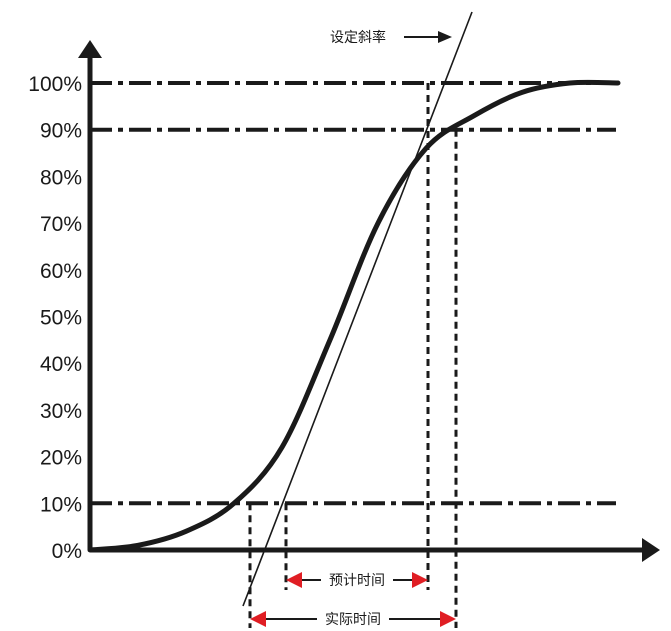 The height and width of the screenshot is (631, 671). What do you see at coordinates (61, 271) in the screenshot?
I see `y-tick-label: 60%` at bounding box center [61, 271].